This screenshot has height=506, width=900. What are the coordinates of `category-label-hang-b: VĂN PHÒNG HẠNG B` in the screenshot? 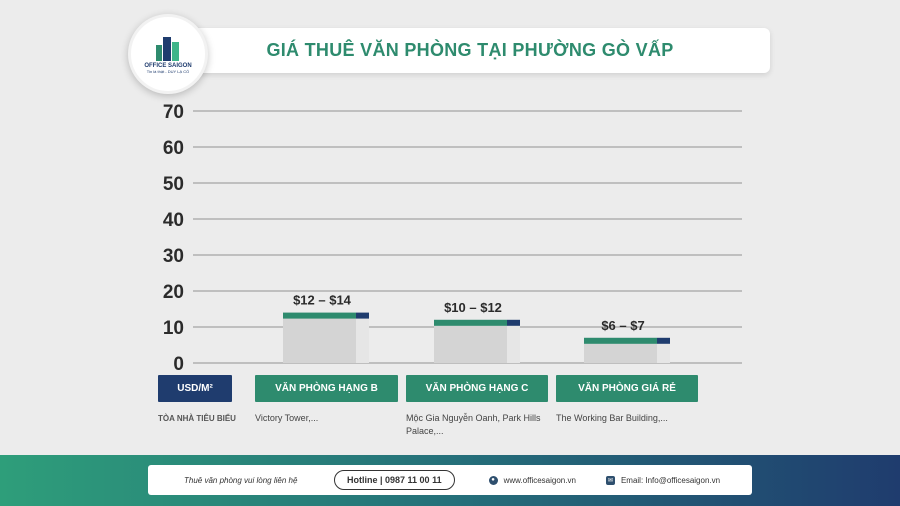 It's located at (326, 388).